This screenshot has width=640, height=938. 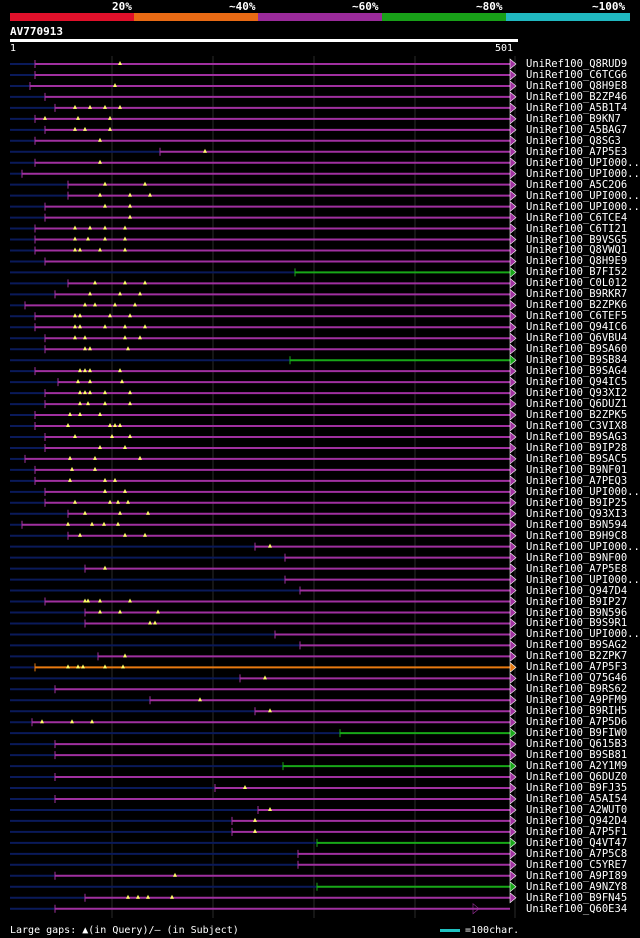 I want to click on hit-label: UniRef100_Q8RUD9, so click(x=577, y=64).